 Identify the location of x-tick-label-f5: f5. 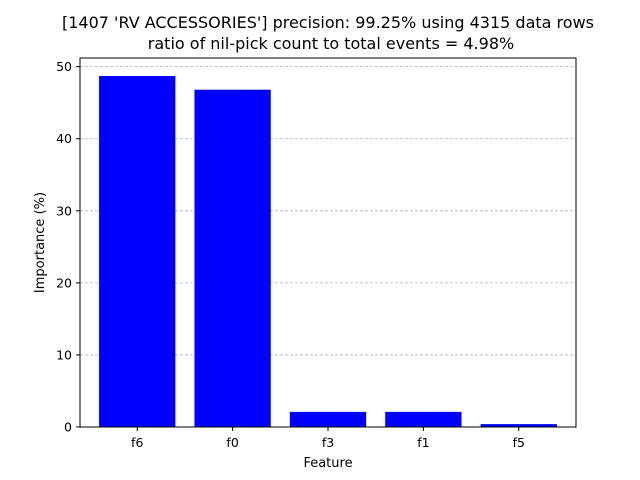
(519, 442).